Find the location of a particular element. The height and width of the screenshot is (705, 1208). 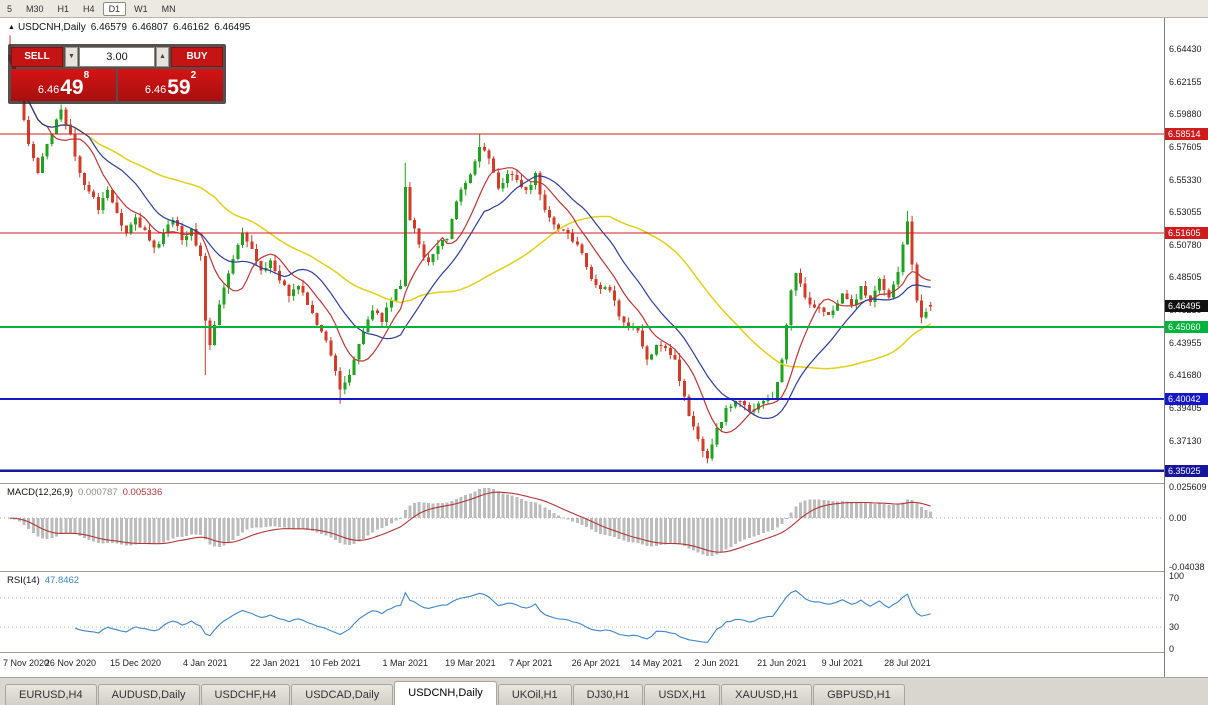

ohlc-open: 6.46579 is located at coordinates (108, 27).